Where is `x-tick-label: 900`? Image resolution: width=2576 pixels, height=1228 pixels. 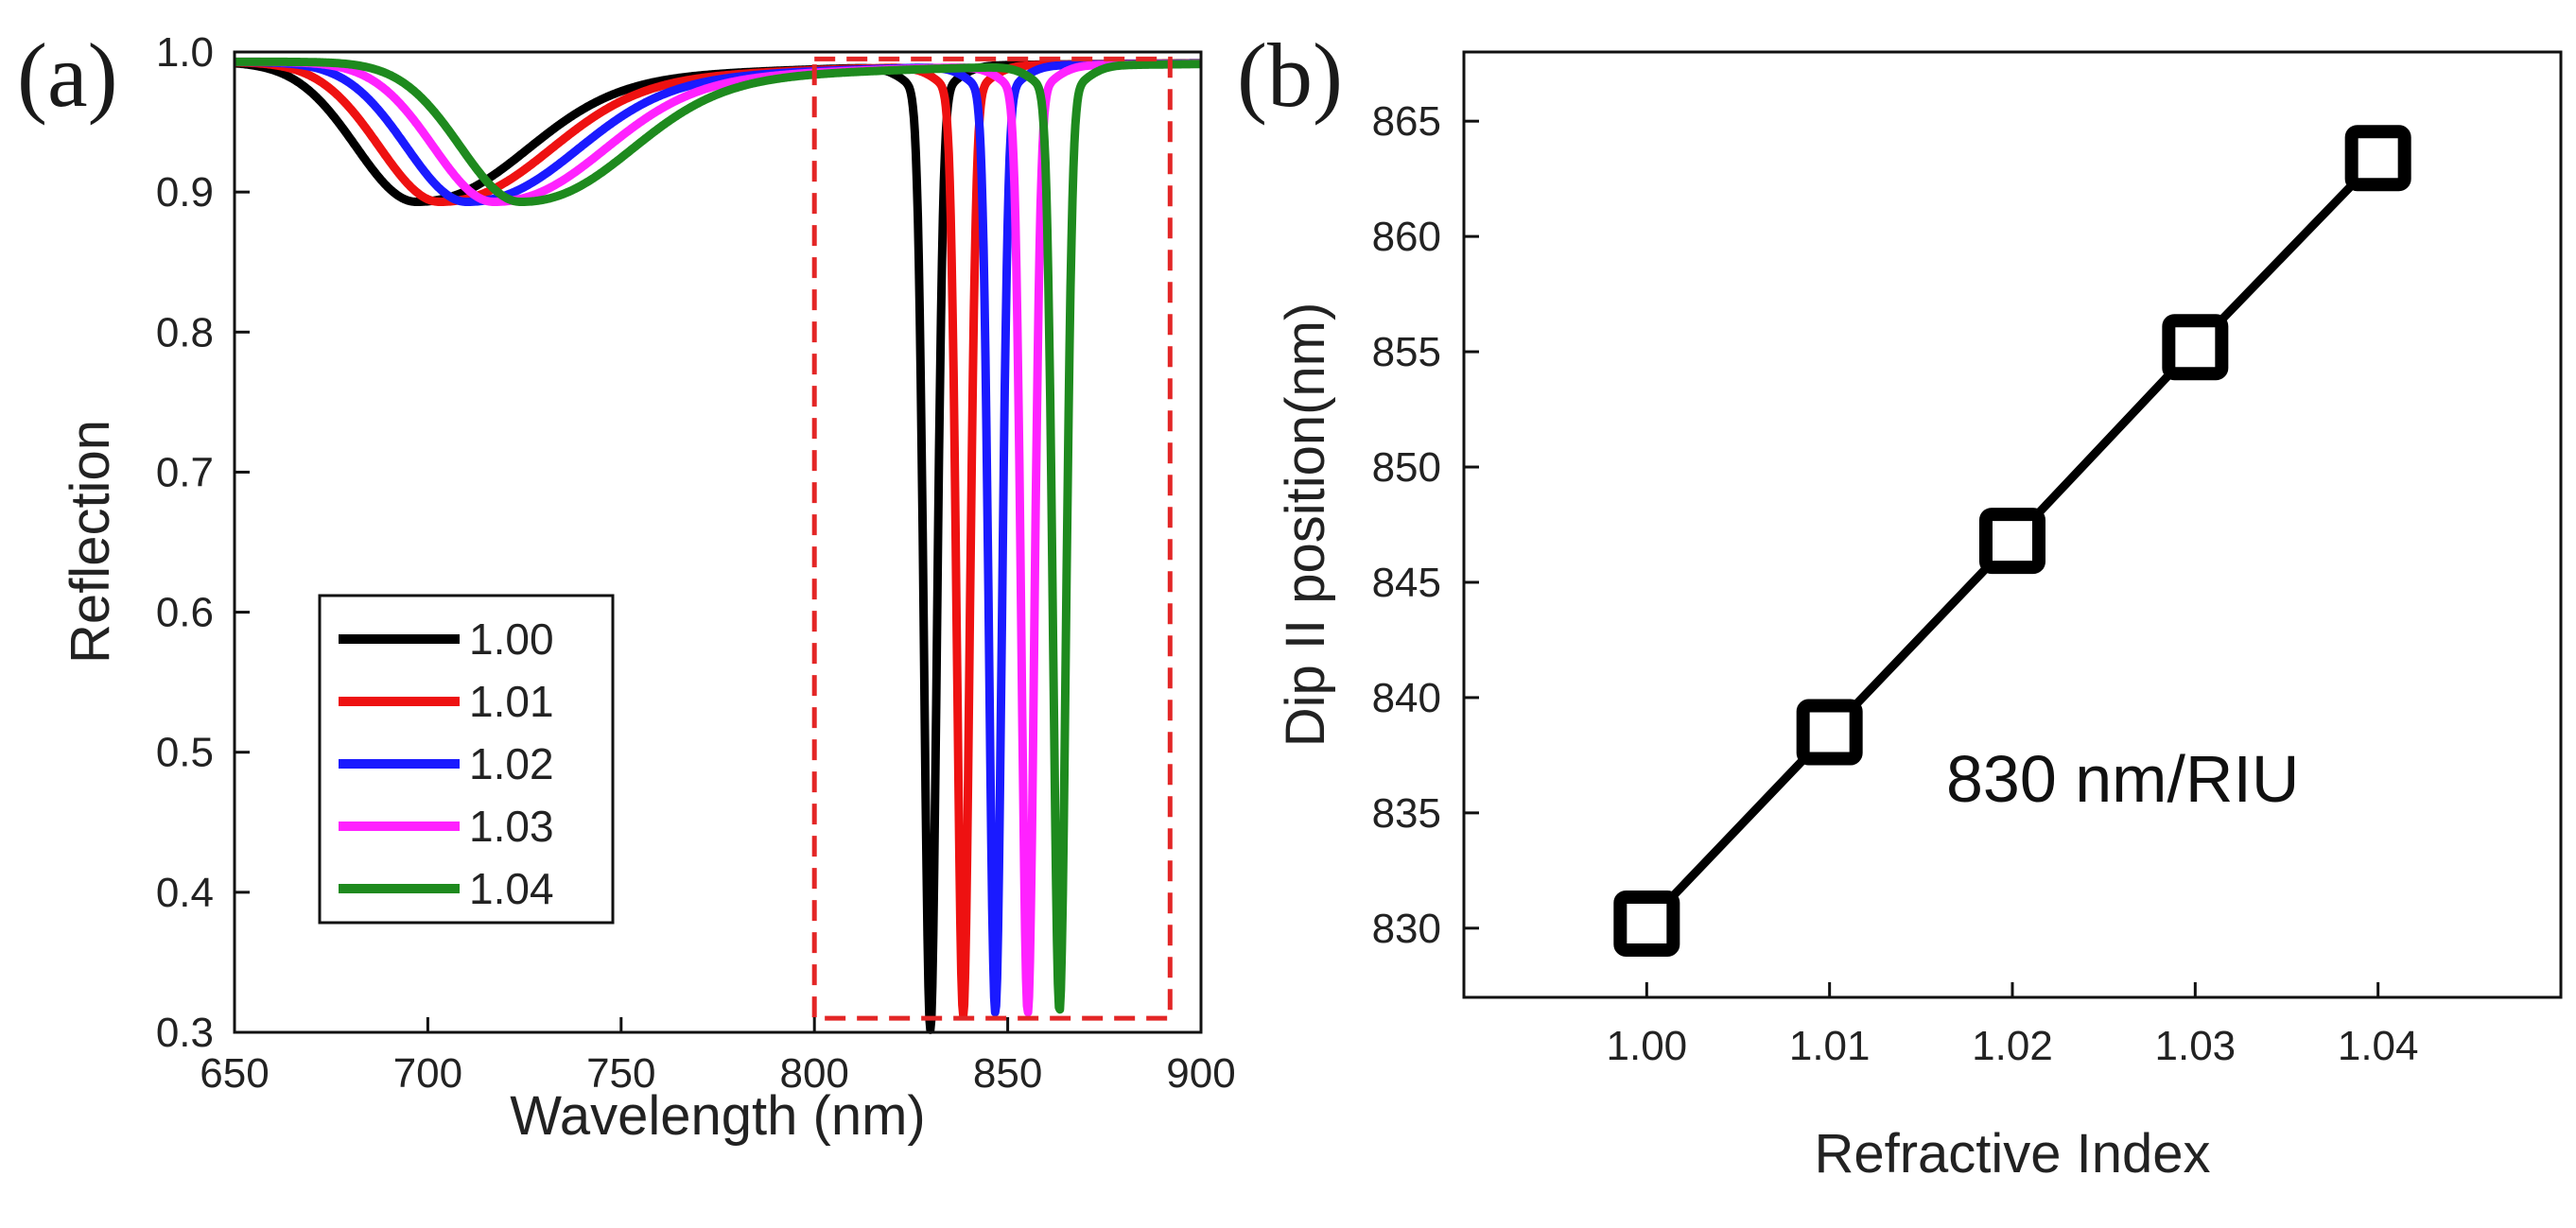
x-tick-label: 900 is located at coordinates (1200, 1073).